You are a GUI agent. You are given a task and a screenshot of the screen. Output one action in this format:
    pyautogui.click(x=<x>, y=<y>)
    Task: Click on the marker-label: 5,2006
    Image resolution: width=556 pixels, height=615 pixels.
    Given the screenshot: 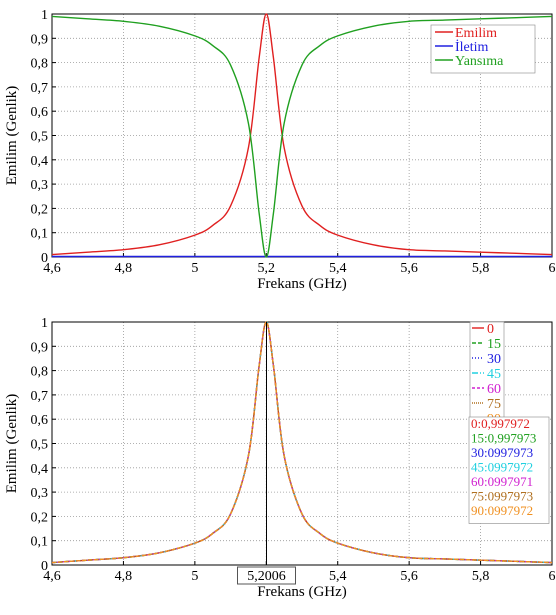 What is the action you would take?
    pyautogui.click(x=266, y=576)
    